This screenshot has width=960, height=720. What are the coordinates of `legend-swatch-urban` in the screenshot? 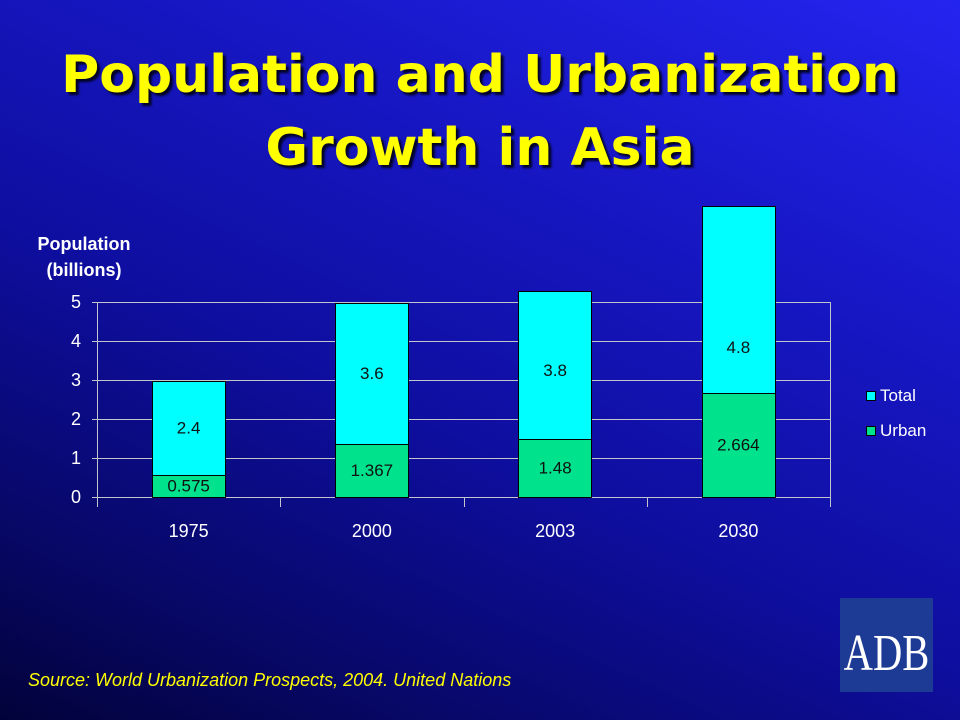 It's located at (871, 431).